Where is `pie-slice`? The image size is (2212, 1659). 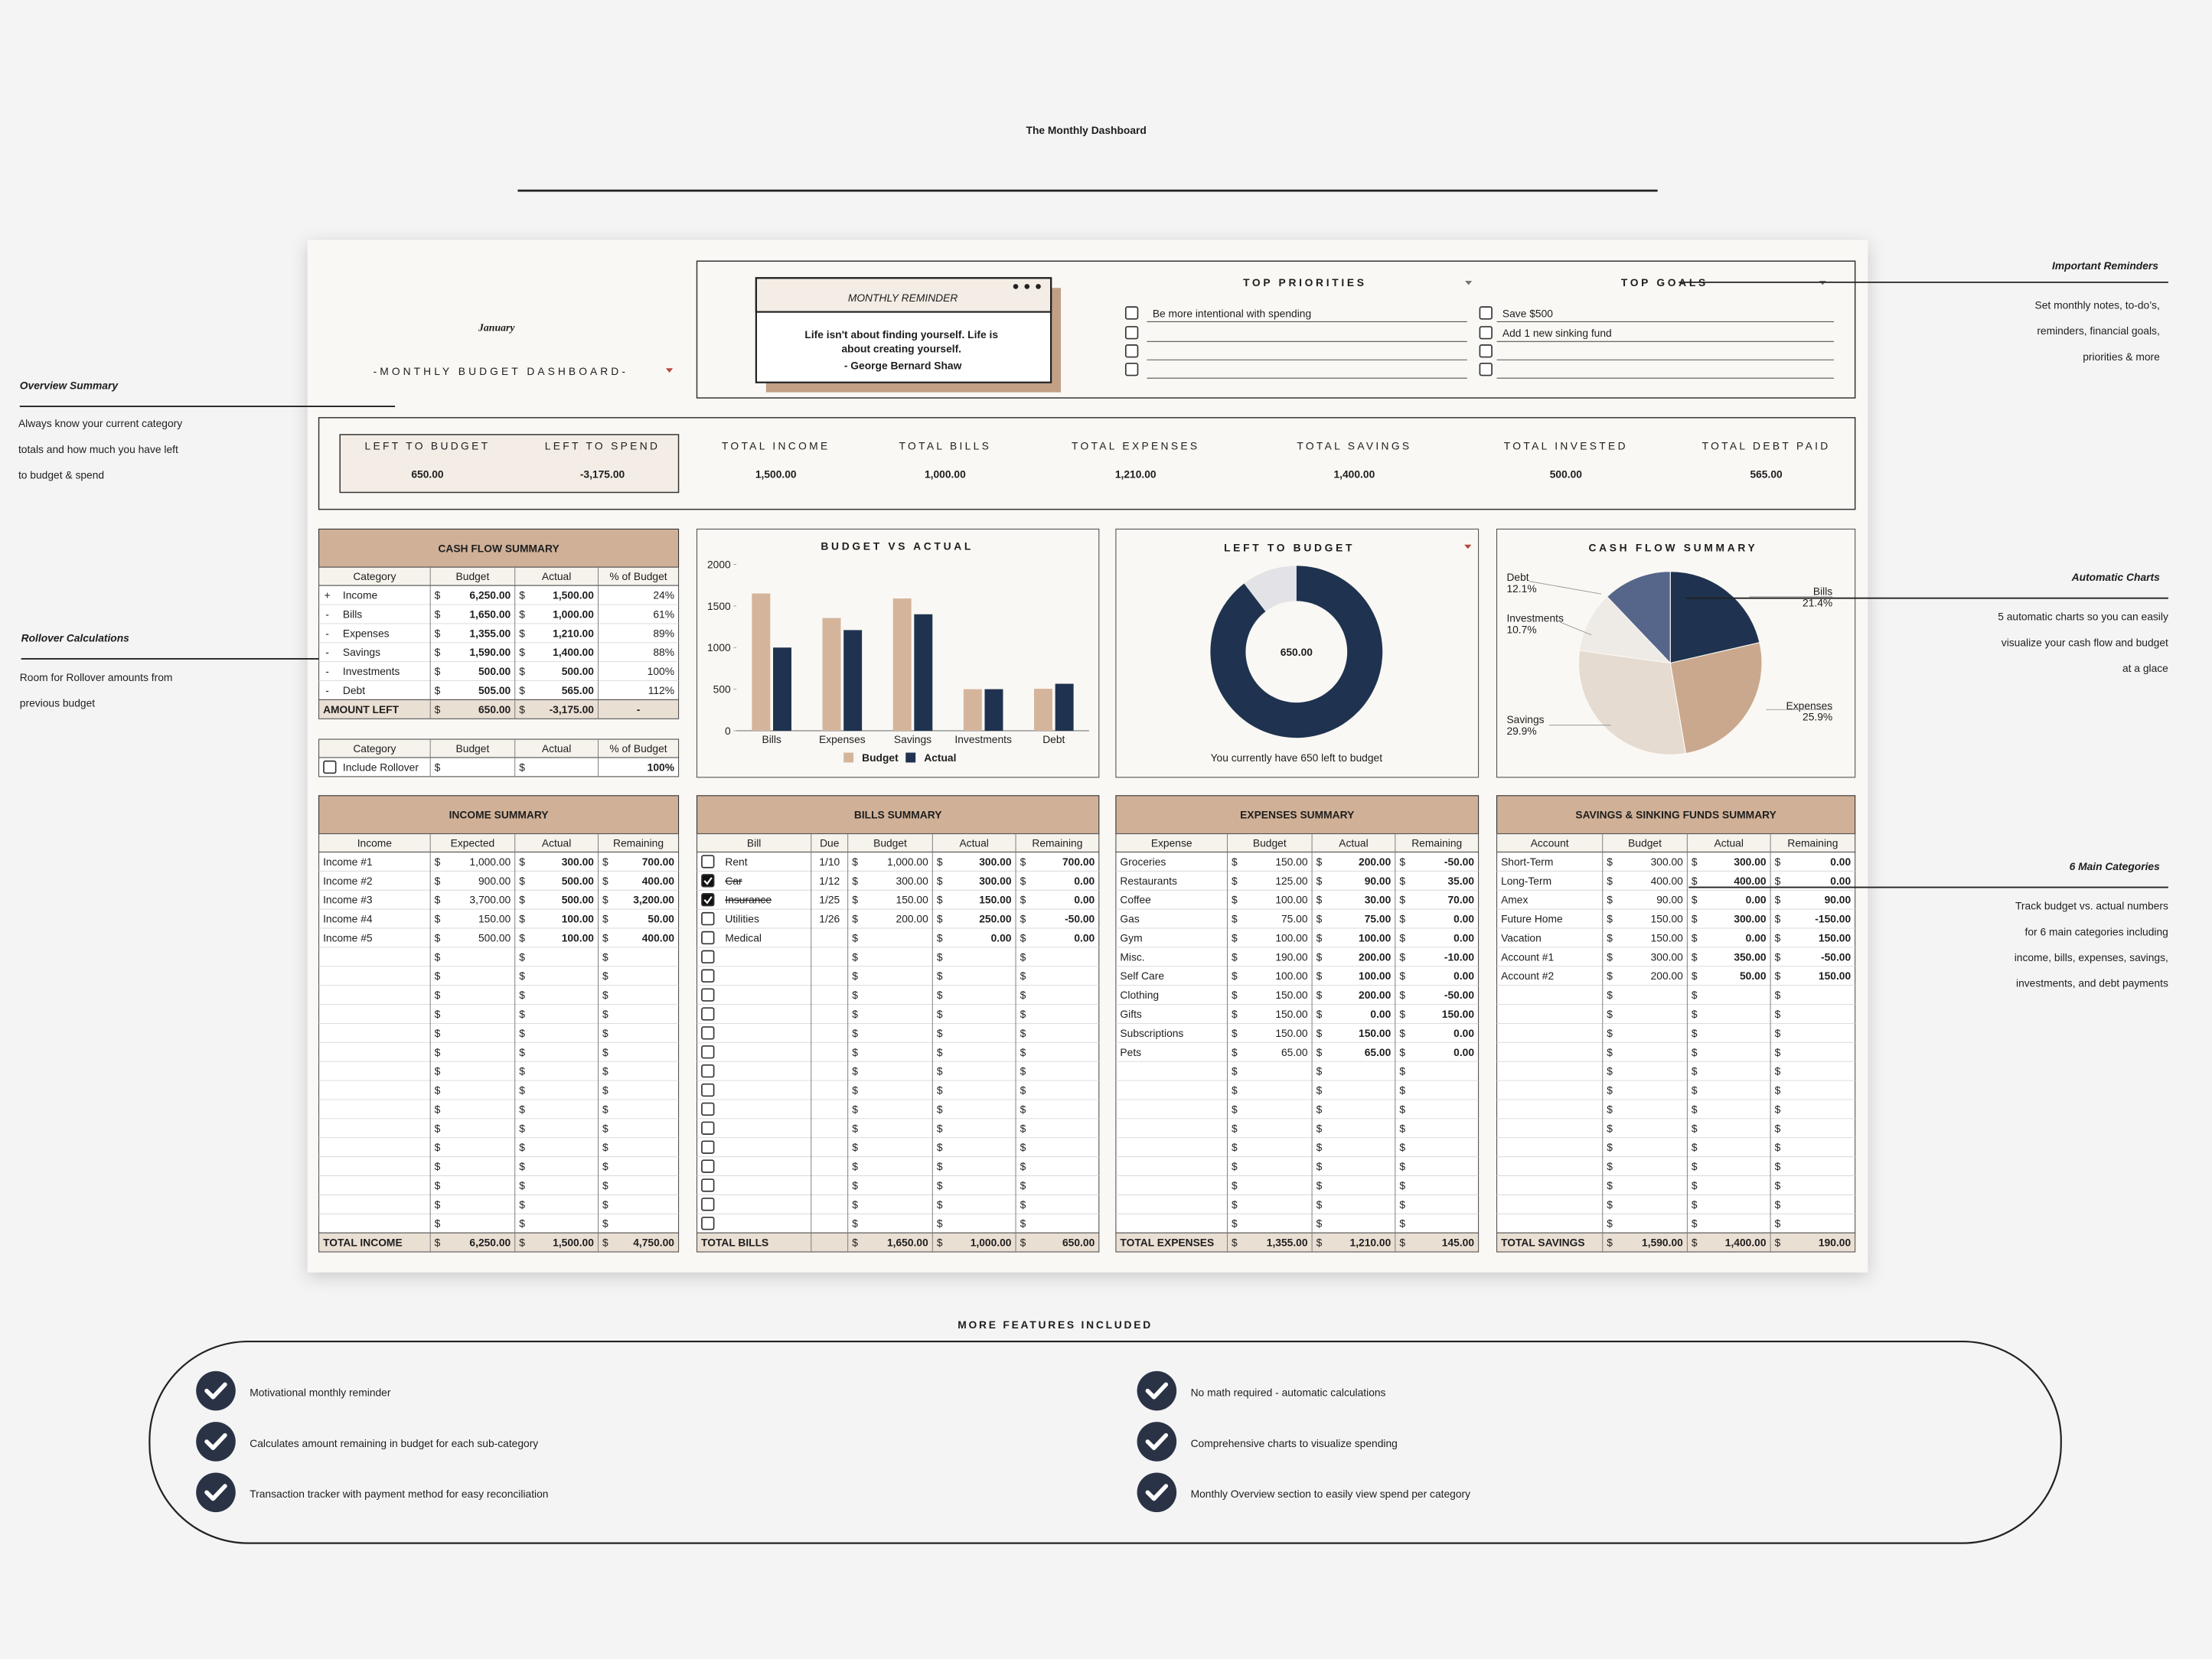
pie-slice is located at coordinates (1716, 698).